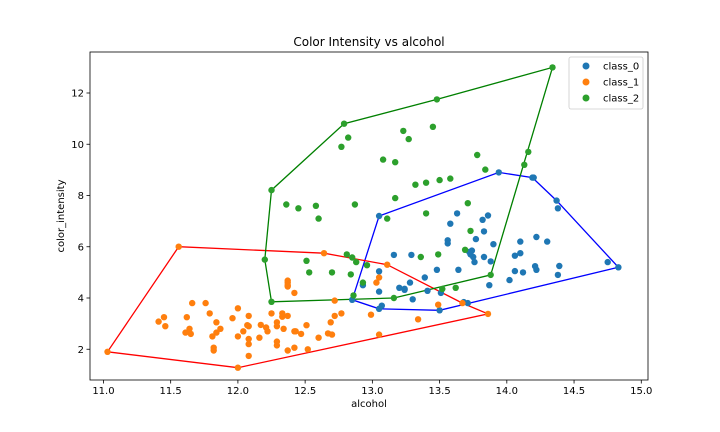 Image resolution: width=720 pixels, height=432 pixels. What do you see at coordinates (81, 247) in the screenshot?
I see `y-tick-label: 6` at bounding box center [81, 247].